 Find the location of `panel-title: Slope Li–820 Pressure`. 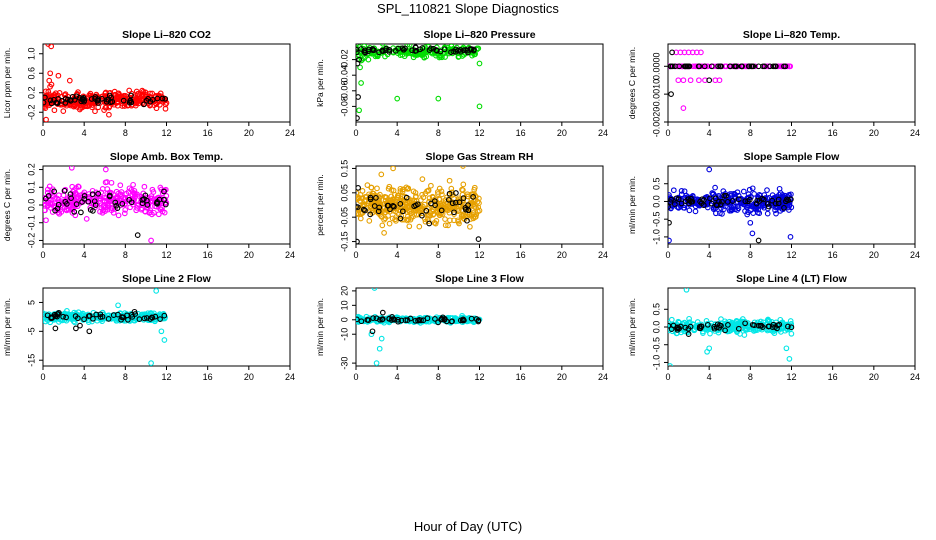

panel-title: Slope Li–820 Pressure is located at coordinates (479, 35).